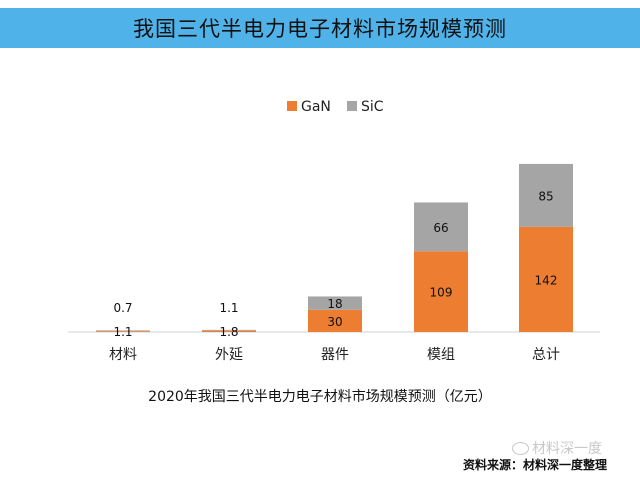 This screenshot has width=640, height=480. I want to click on data-label-gan-4: 142, so click(546, 280).